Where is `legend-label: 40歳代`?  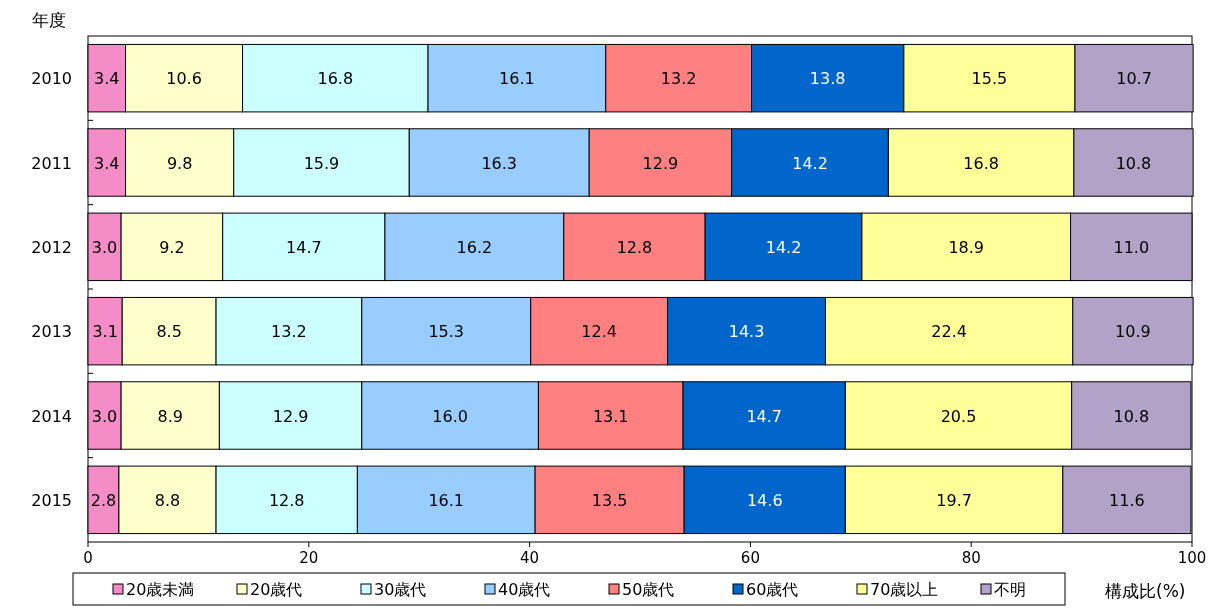
legend-label: 40歳代 is located at coordinates (524, 589).